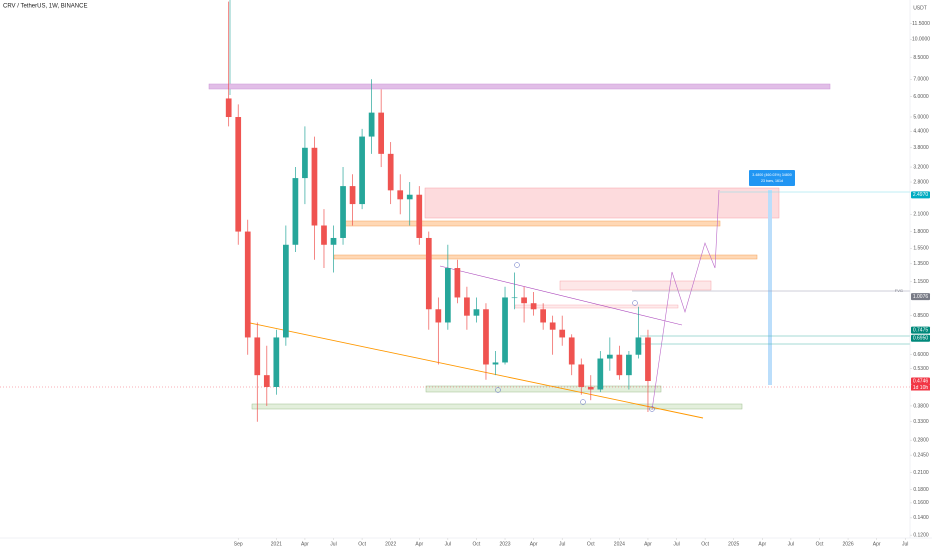 Image resolution: width=932 pixels, height=550 pixels. Describe the element at coordinates (635, 285) in the screenshot. I see `fvg-zone` at that location.